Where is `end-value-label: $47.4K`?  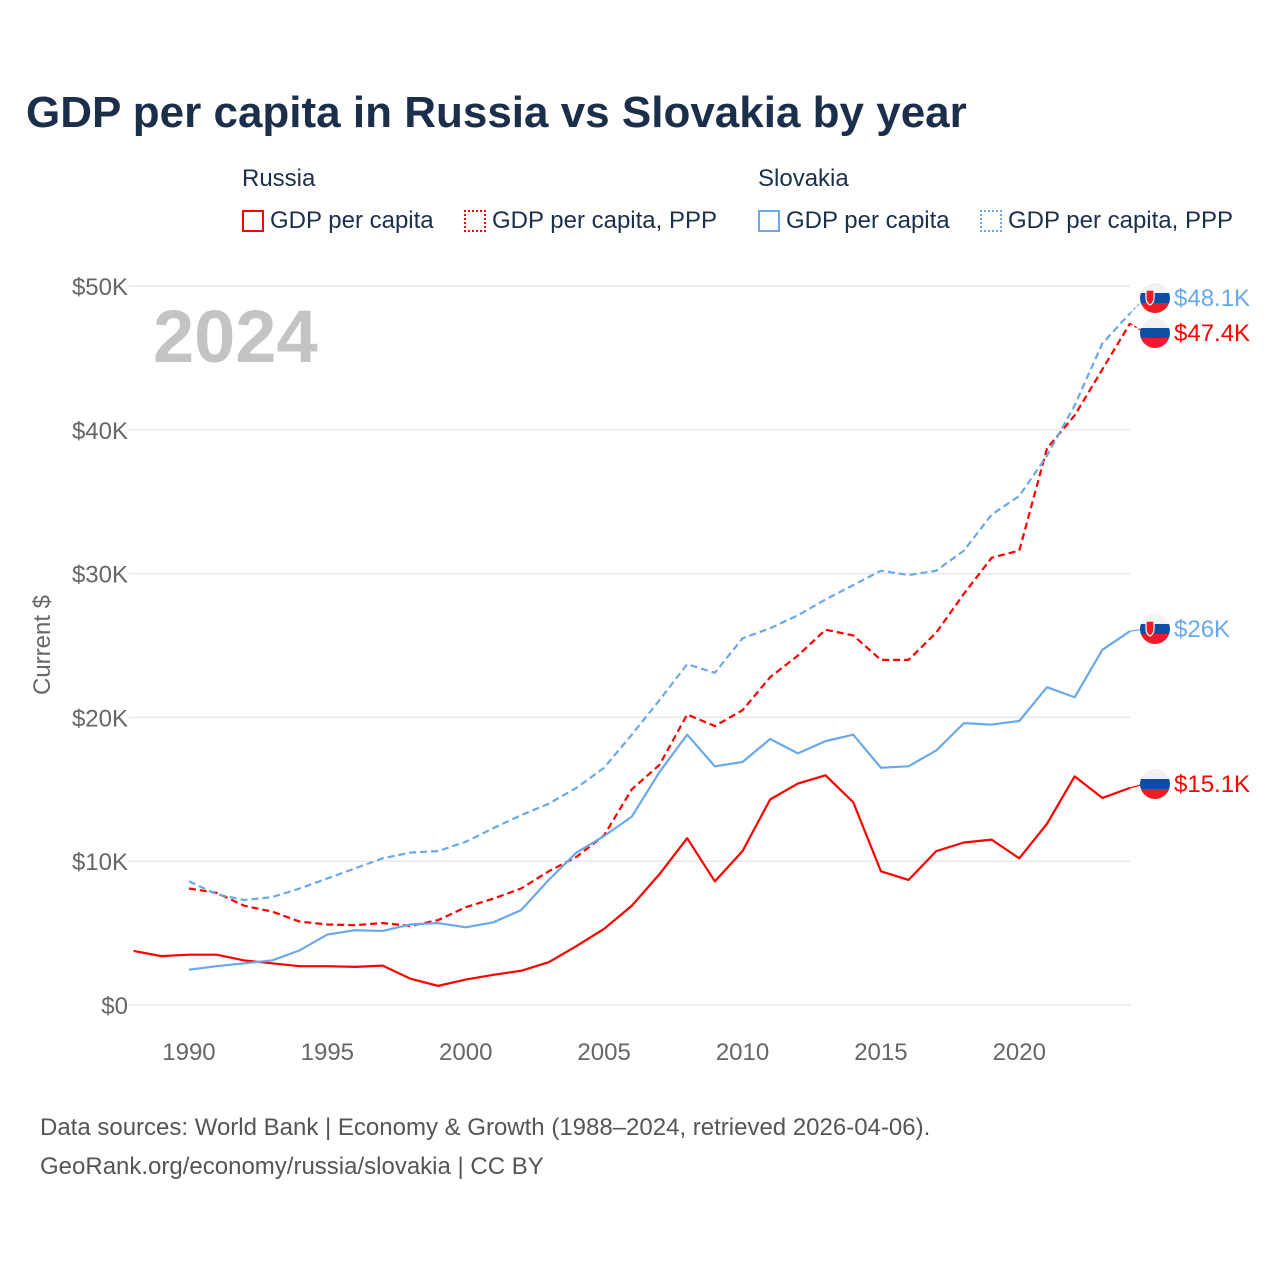 end-value-label: $47.4K is located at coordinates (1212, 333).